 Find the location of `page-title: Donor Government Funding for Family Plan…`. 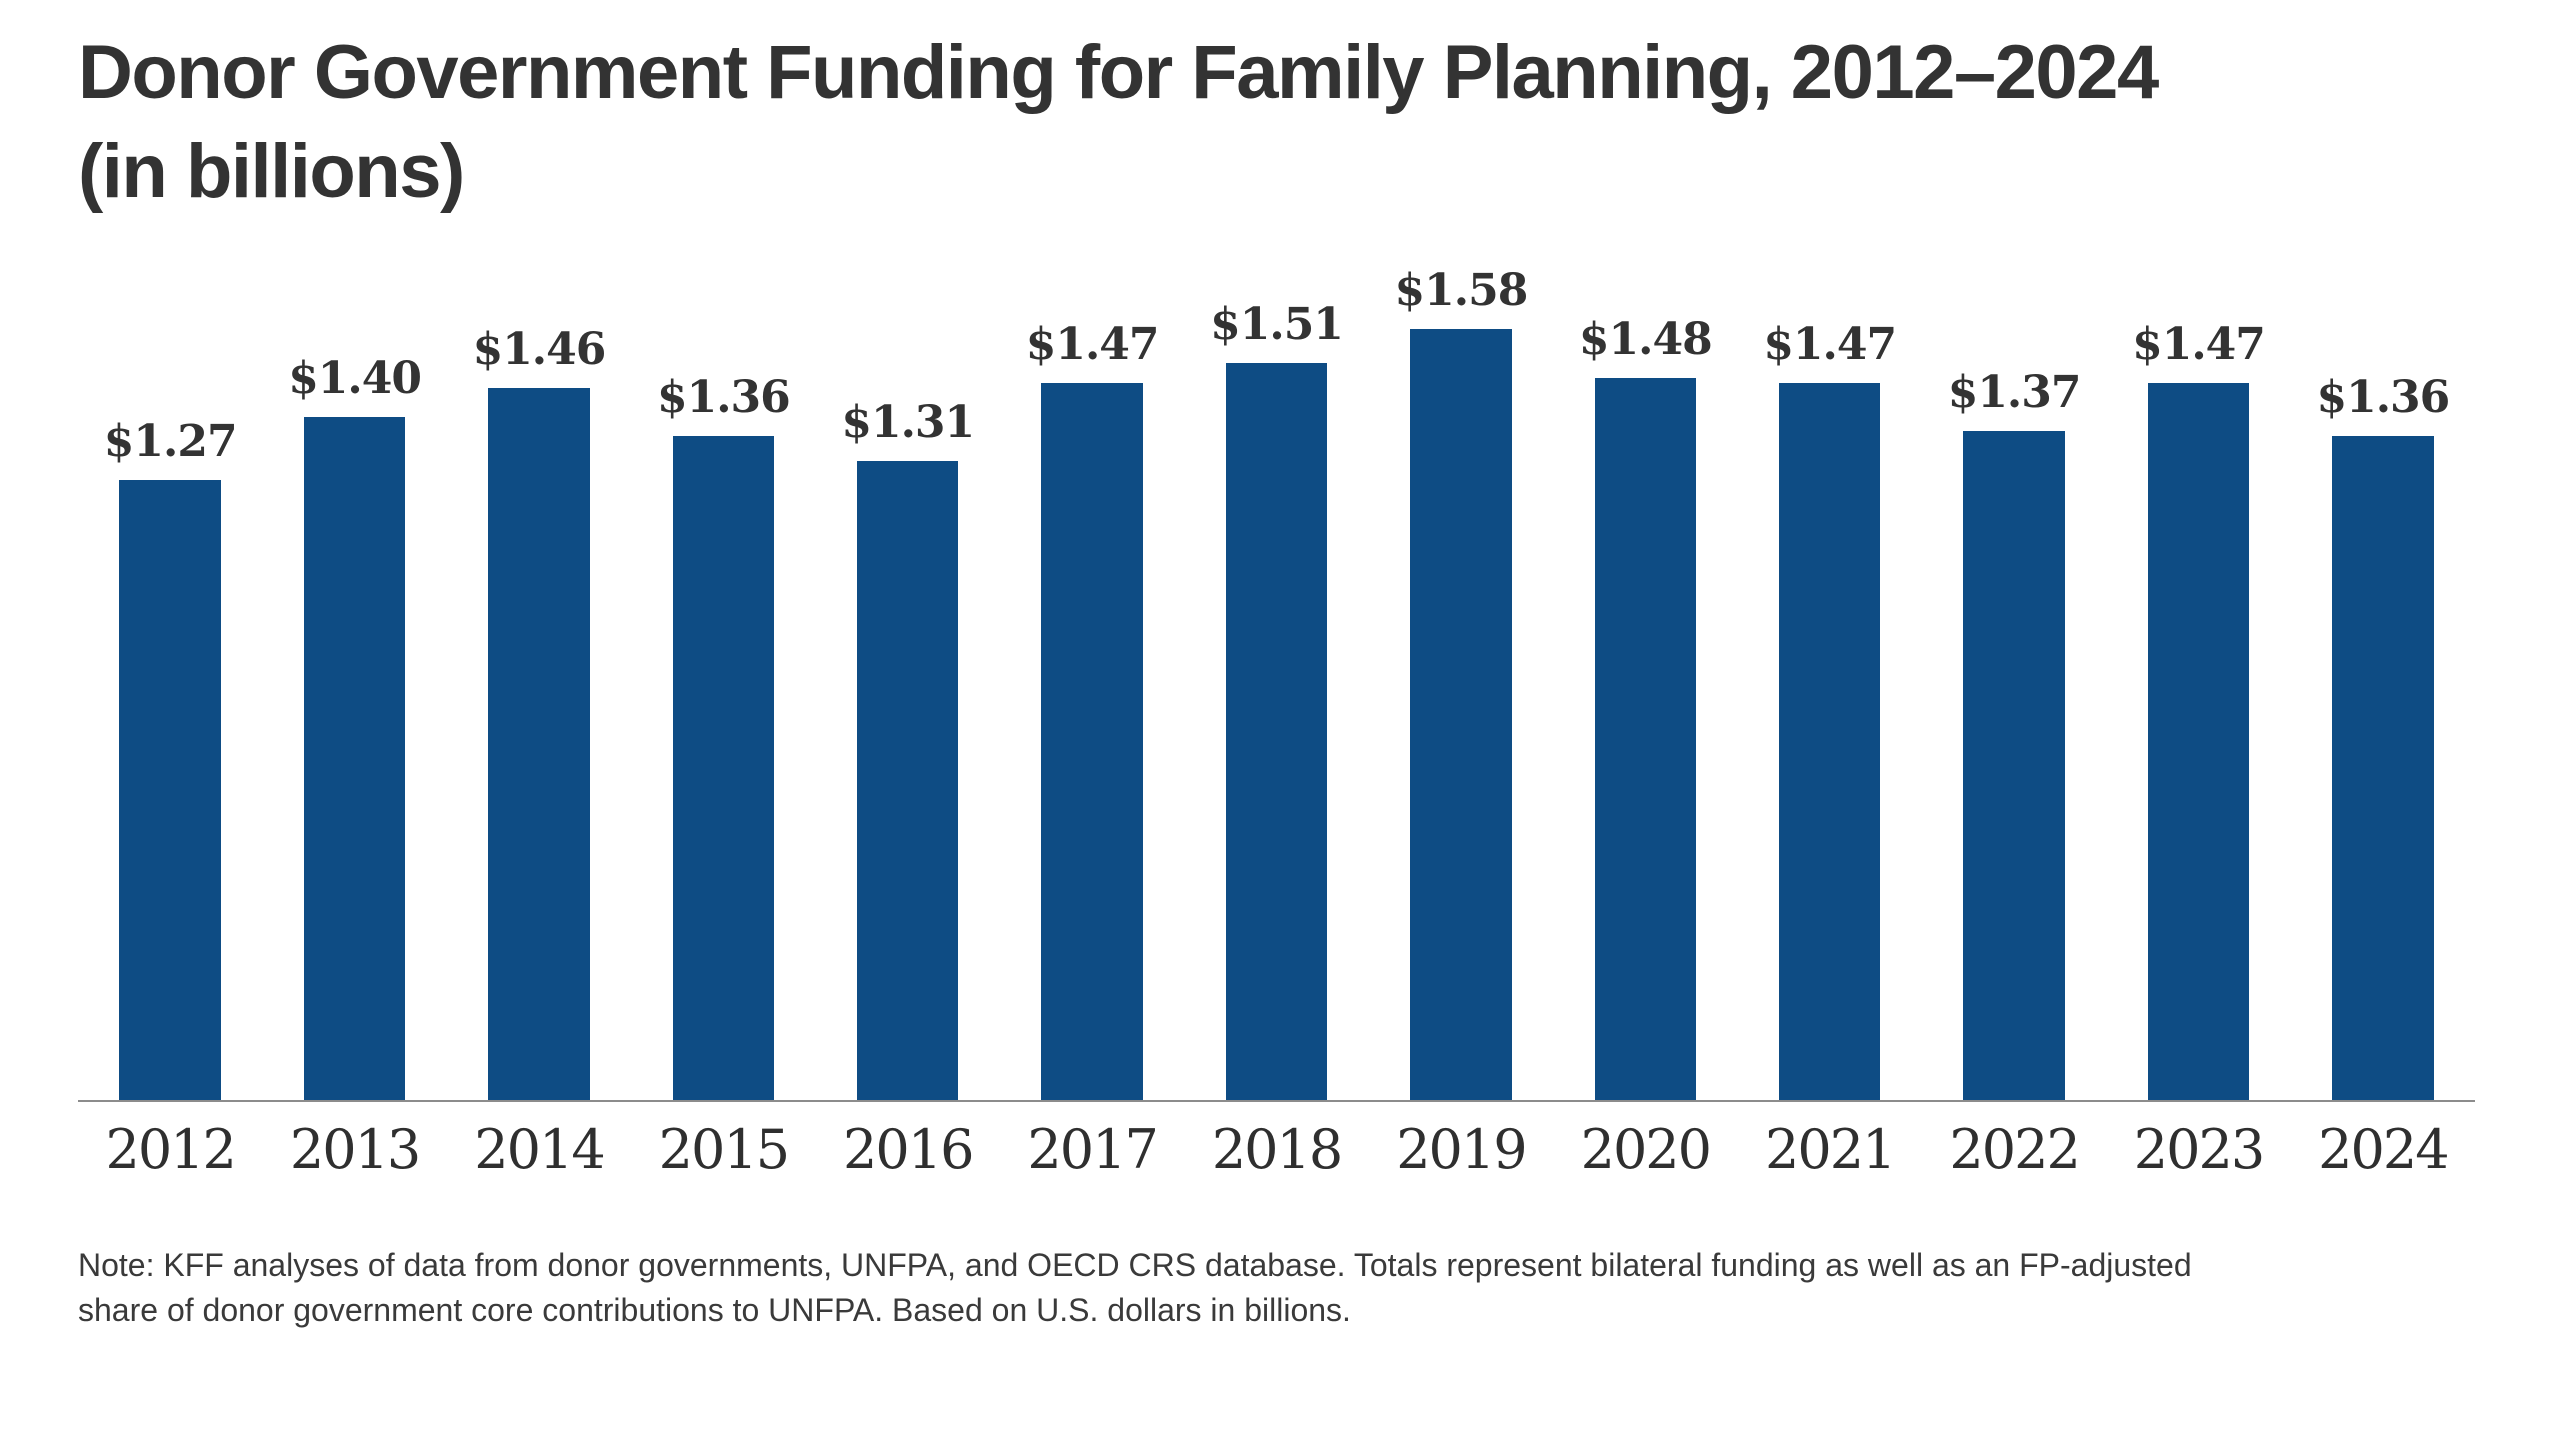

page-title: Donor Government Funding for Family Plan… is located at coordinates (1276, 123).